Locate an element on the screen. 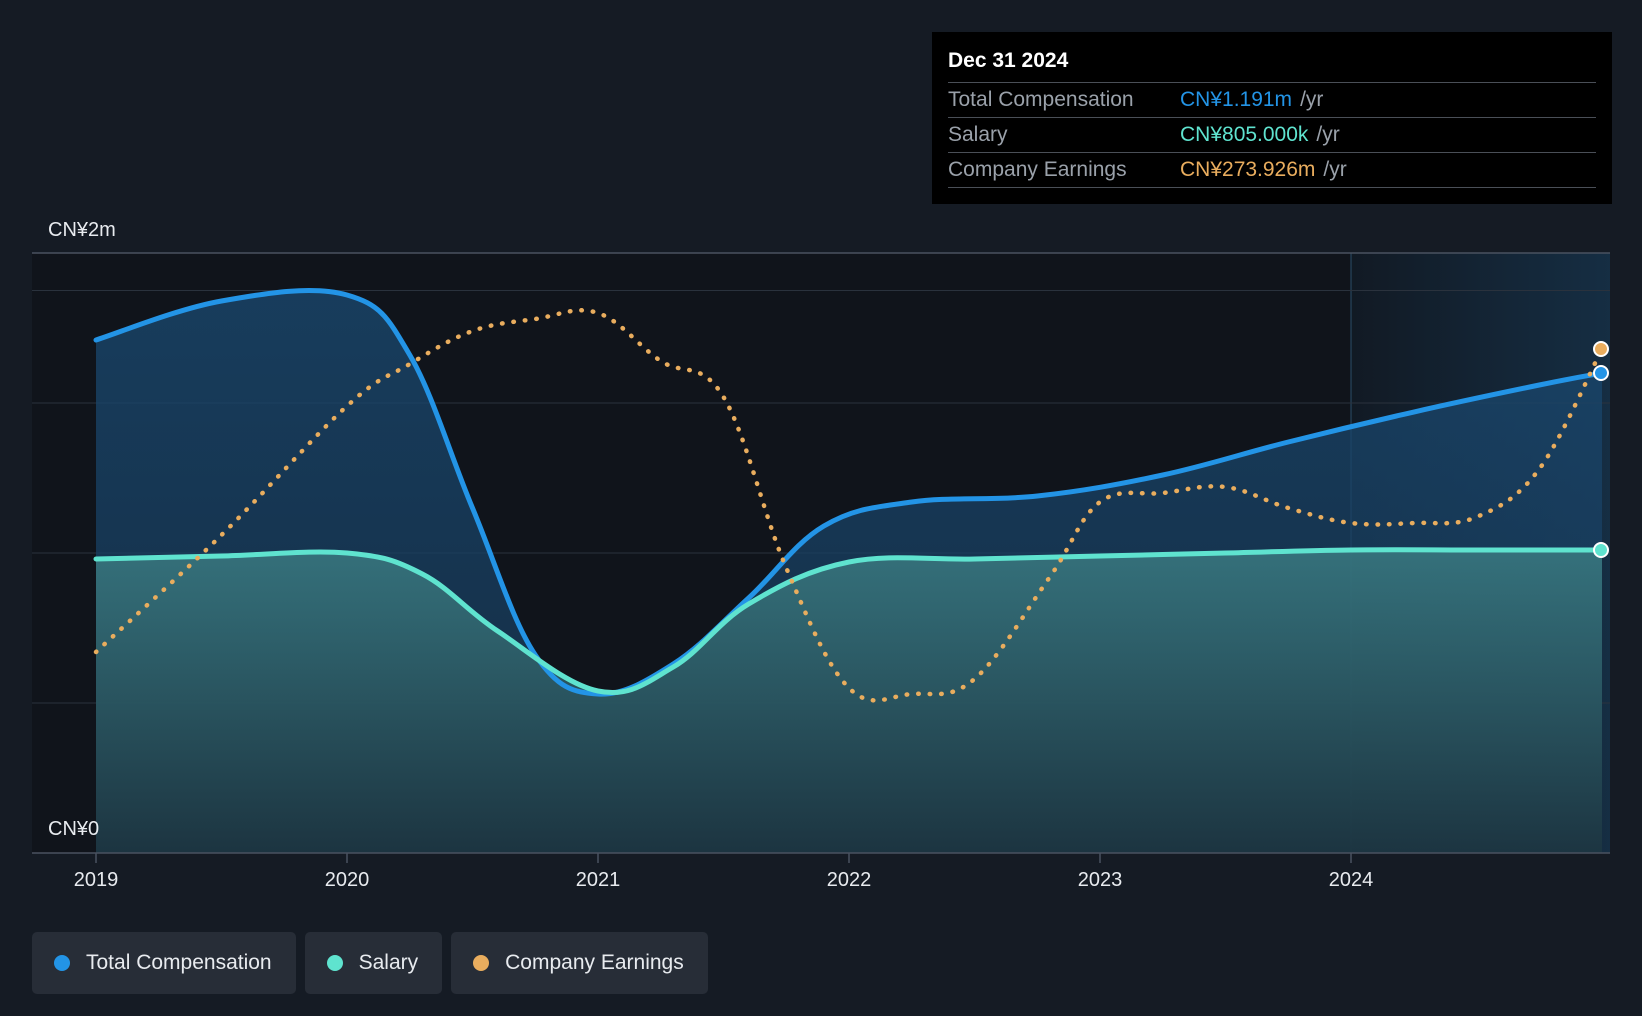 This screenshot has width=1642, height=1016. y-axis-top-label: CN¥2m is located at coordinates (82, 230).